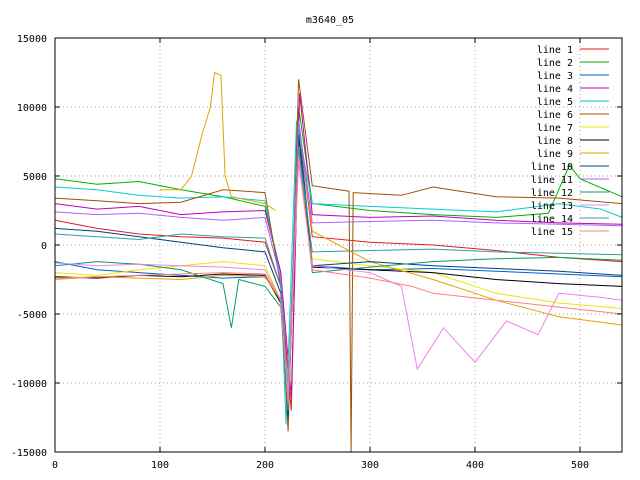  Describe the element at coordinates (552, 180) in the screenshot. I see `legend-label: line 11` at that location.